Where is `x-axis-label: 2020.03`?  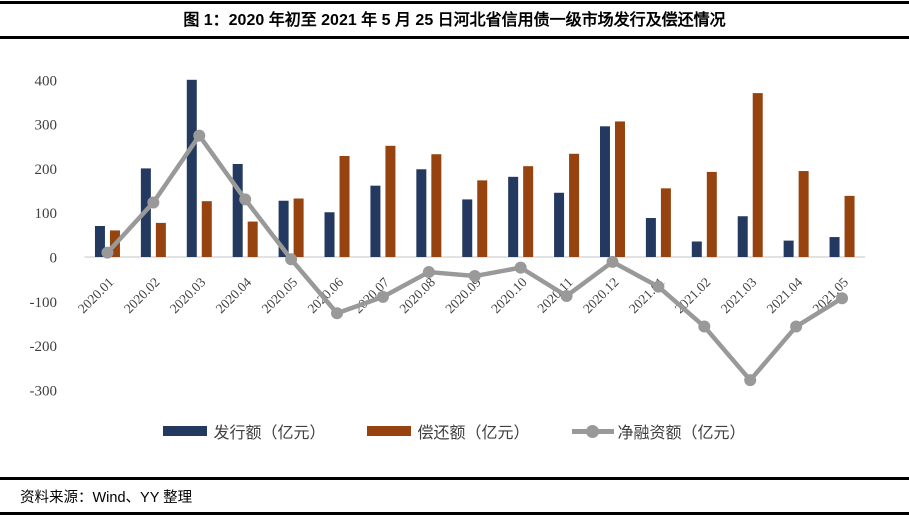 x-axis-label: 2020.03 is located at coordinates (188, 295).